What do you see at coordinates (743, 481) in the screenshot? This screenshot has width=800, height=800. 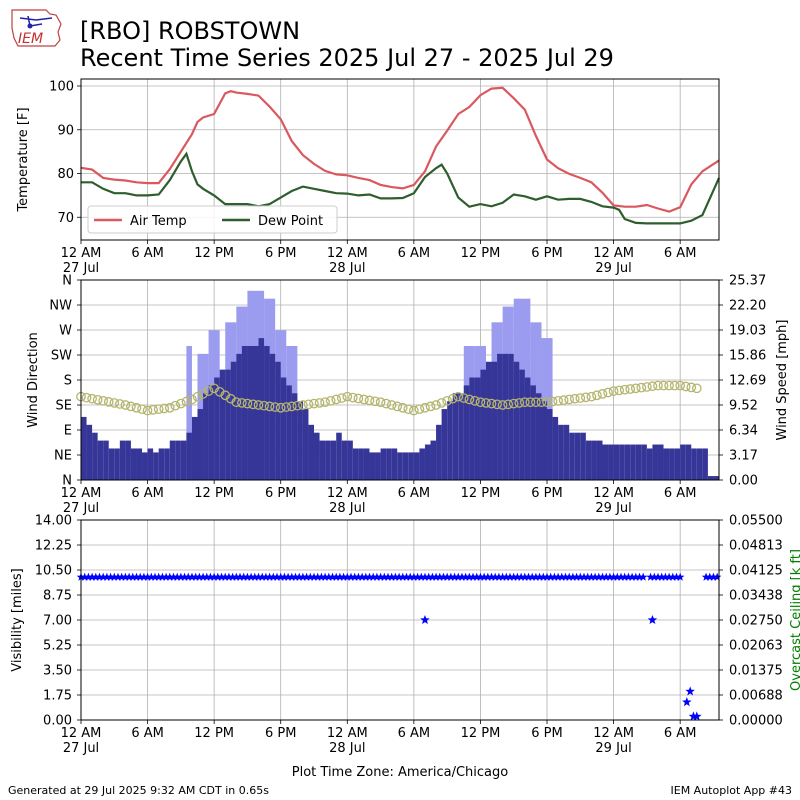 I see `speed-tick-label: 0.00` at bounding box center [743, 481].